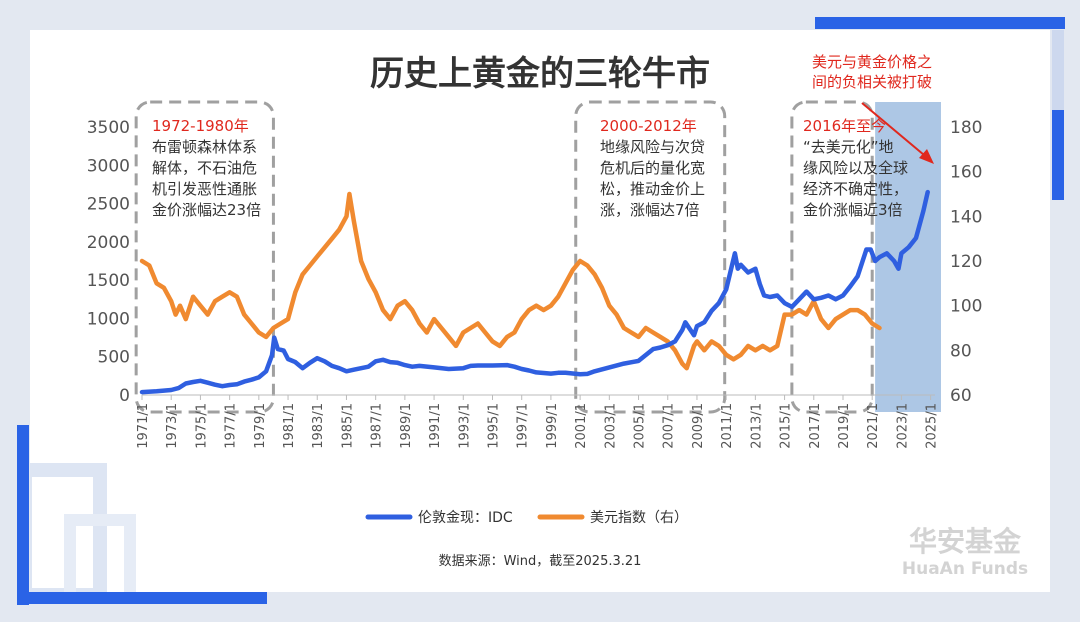  I want to click on x-tick-label: 2011/1, so click(727, 426).